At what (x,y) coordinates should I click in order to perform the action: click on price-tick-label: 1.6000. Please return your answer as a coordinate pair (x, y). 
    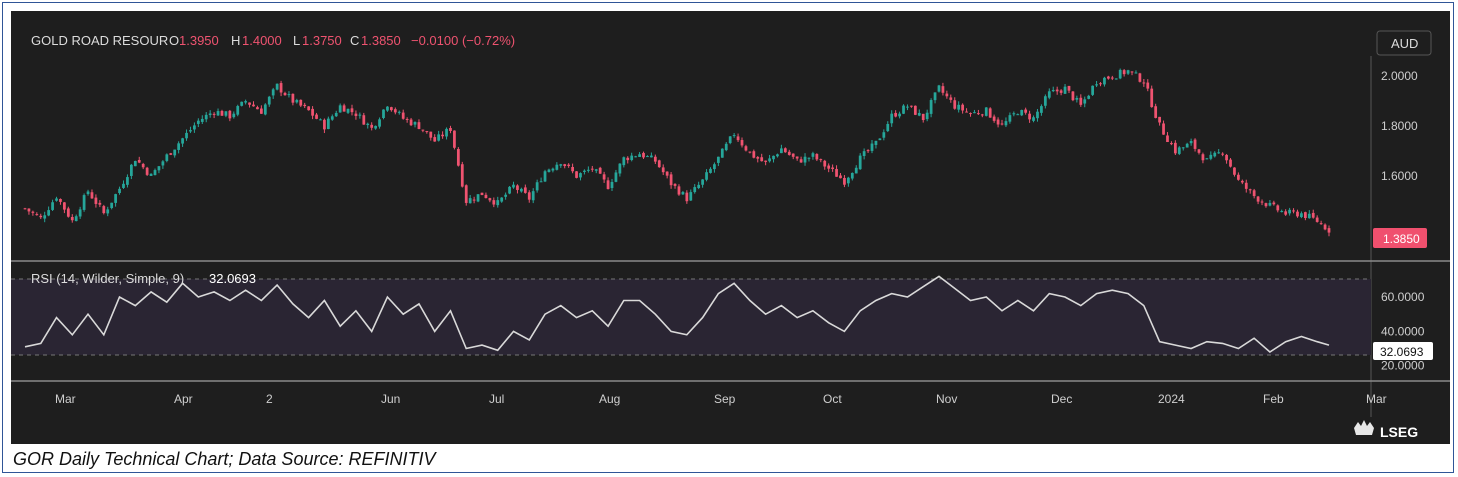
    Looking at the image, I should click on (1399, 176).